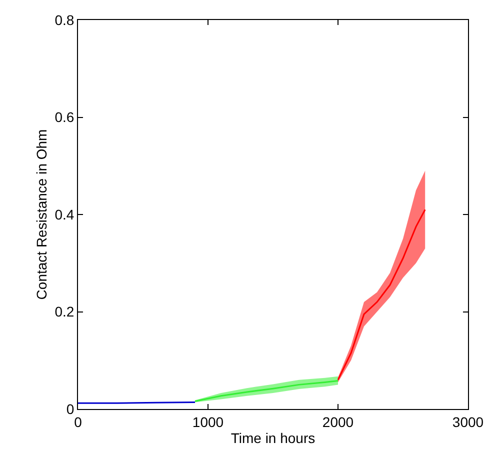 The image size is (496, 459). I want to click on y-tick-label: 0.8, so click(64, 20).